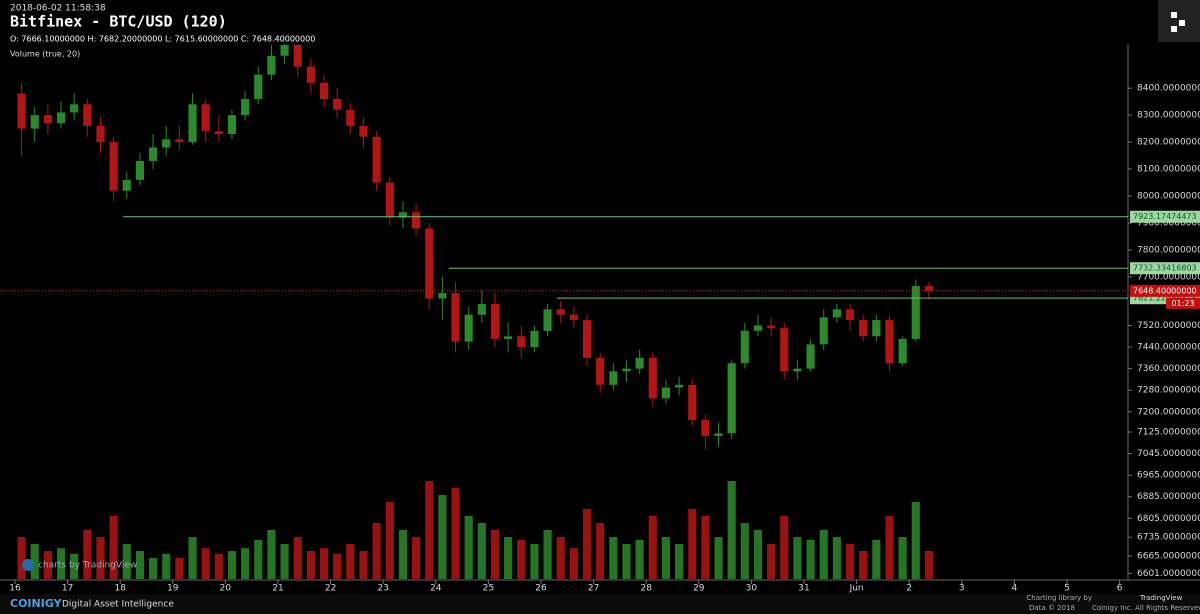 This screenshot has width=1200, height=614. What do you see at coordinates (1165, 290) in the screenshot?
I see `last-price-label: 7648.40000000` at bounding box center [1165, 290].